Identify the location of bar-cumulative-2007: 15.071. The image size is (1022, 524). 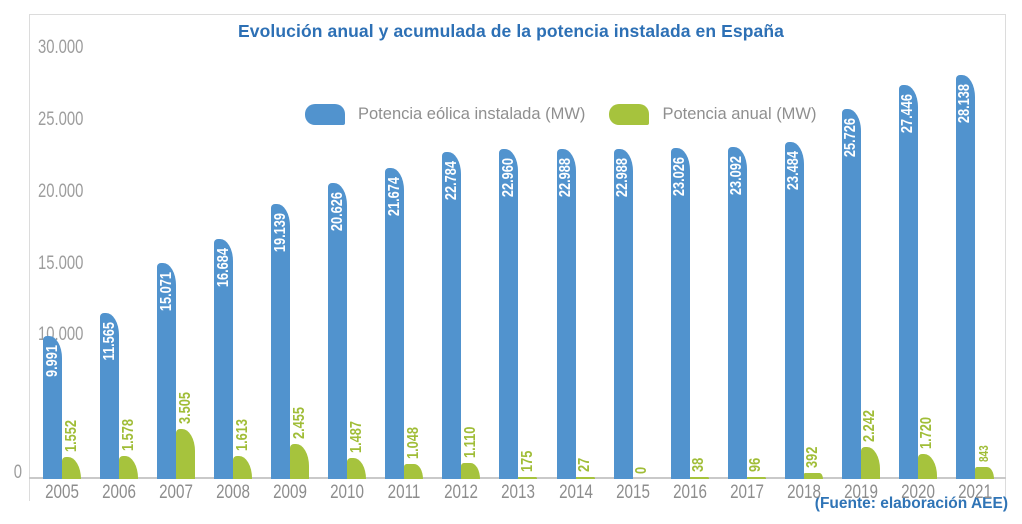
(167, 370).